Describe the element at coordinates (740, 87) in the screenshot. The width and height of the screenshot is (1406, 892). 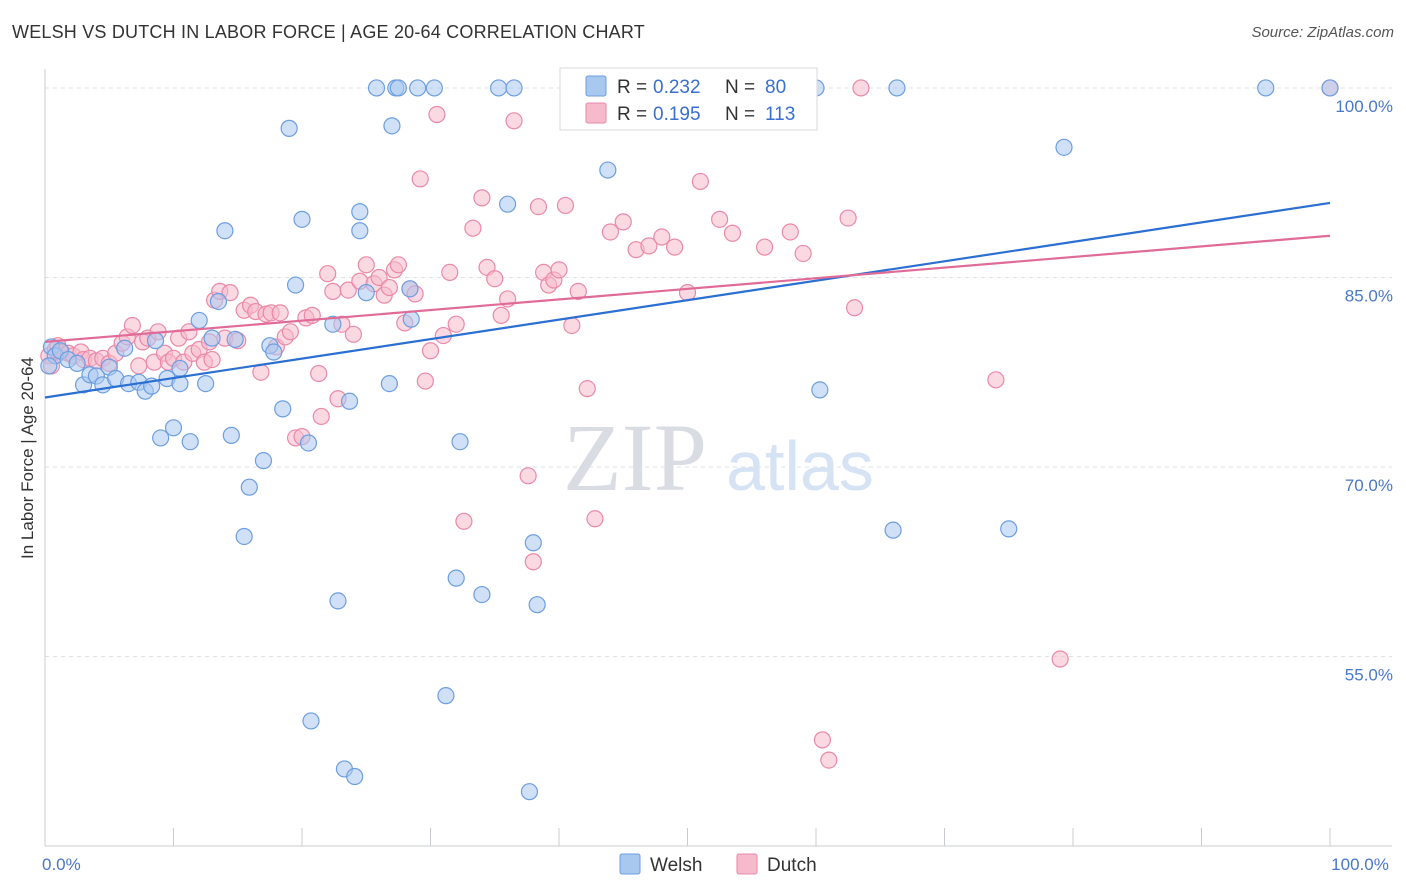
I see `welsh-n-label: N =` at that location.